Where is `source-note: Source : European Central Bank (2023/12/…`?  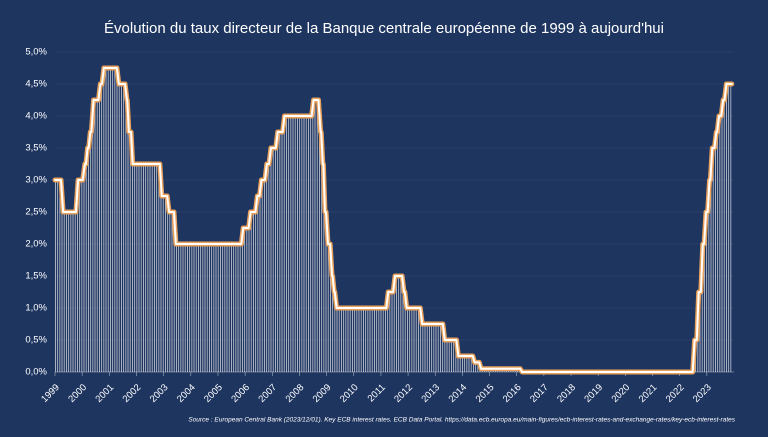
source-note: Source : European Central Bank (2023/12/… is located at coordinates (461, 420).